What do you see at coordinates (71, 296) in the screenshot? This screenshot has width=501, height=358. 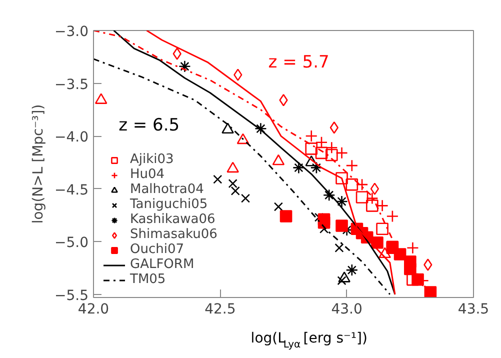 I see `y-tick-label: −5.5` at bounding box center [71, 296].